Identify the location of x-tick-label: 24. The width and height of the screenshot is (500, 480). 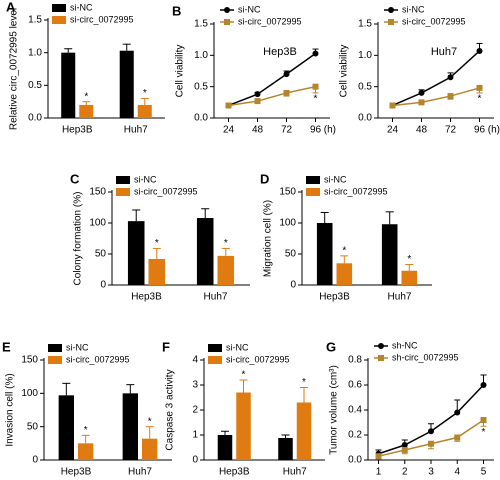
(229, 130).